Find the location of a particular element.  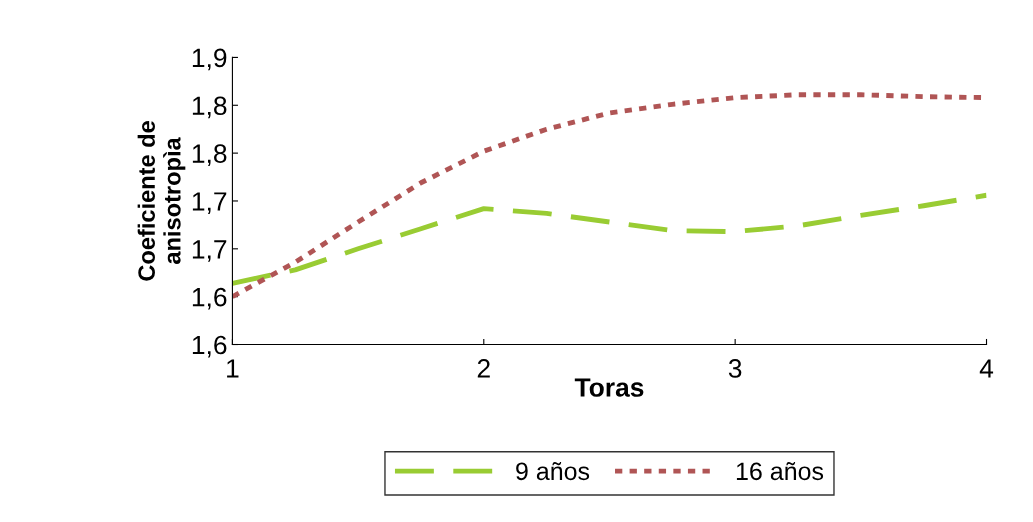

x-axis-title: Toras is located at coordinates (609, 387).